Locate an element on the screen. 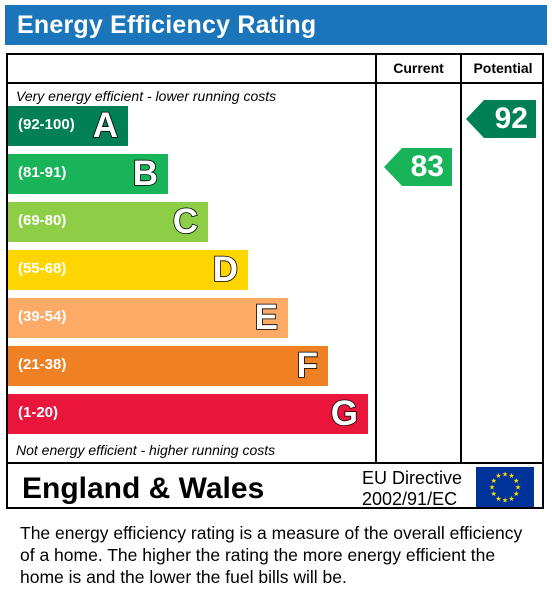 This screenshot has width=552, height=613. potential-rating-arrow: 92 is located at coordinates (501, 119).